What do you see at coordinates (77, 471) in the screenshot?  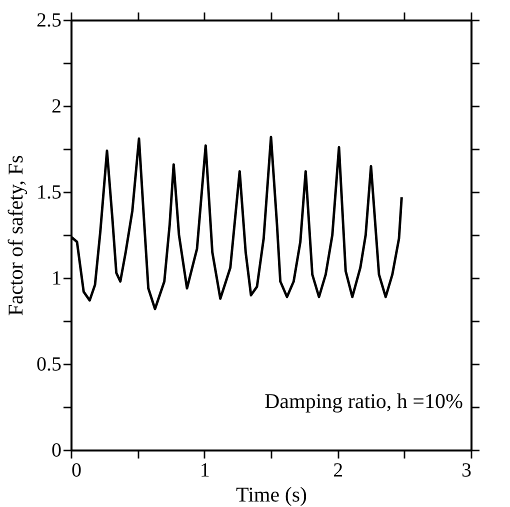 I see `x-tick-label: 0` at bounding box center [77, 471].